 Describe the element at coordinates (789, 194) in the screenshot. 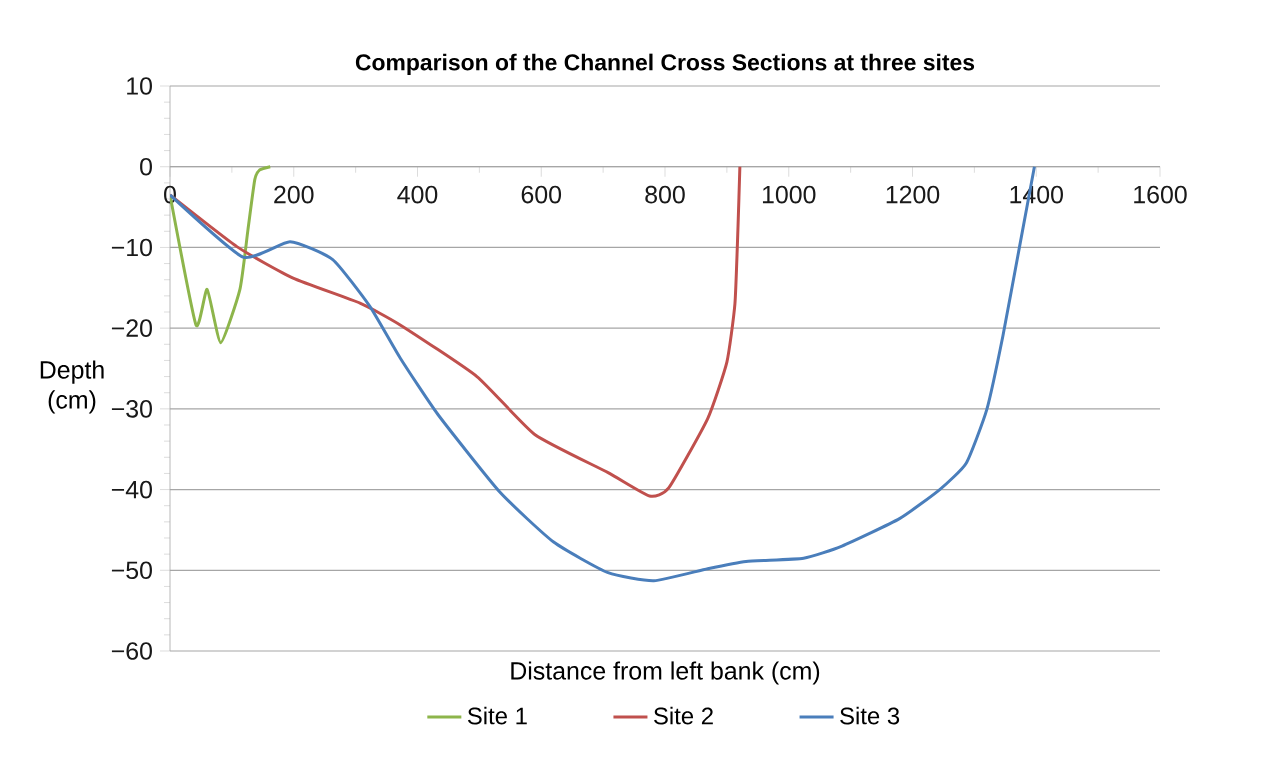

I see `x-tick-label: 1000` at that location.